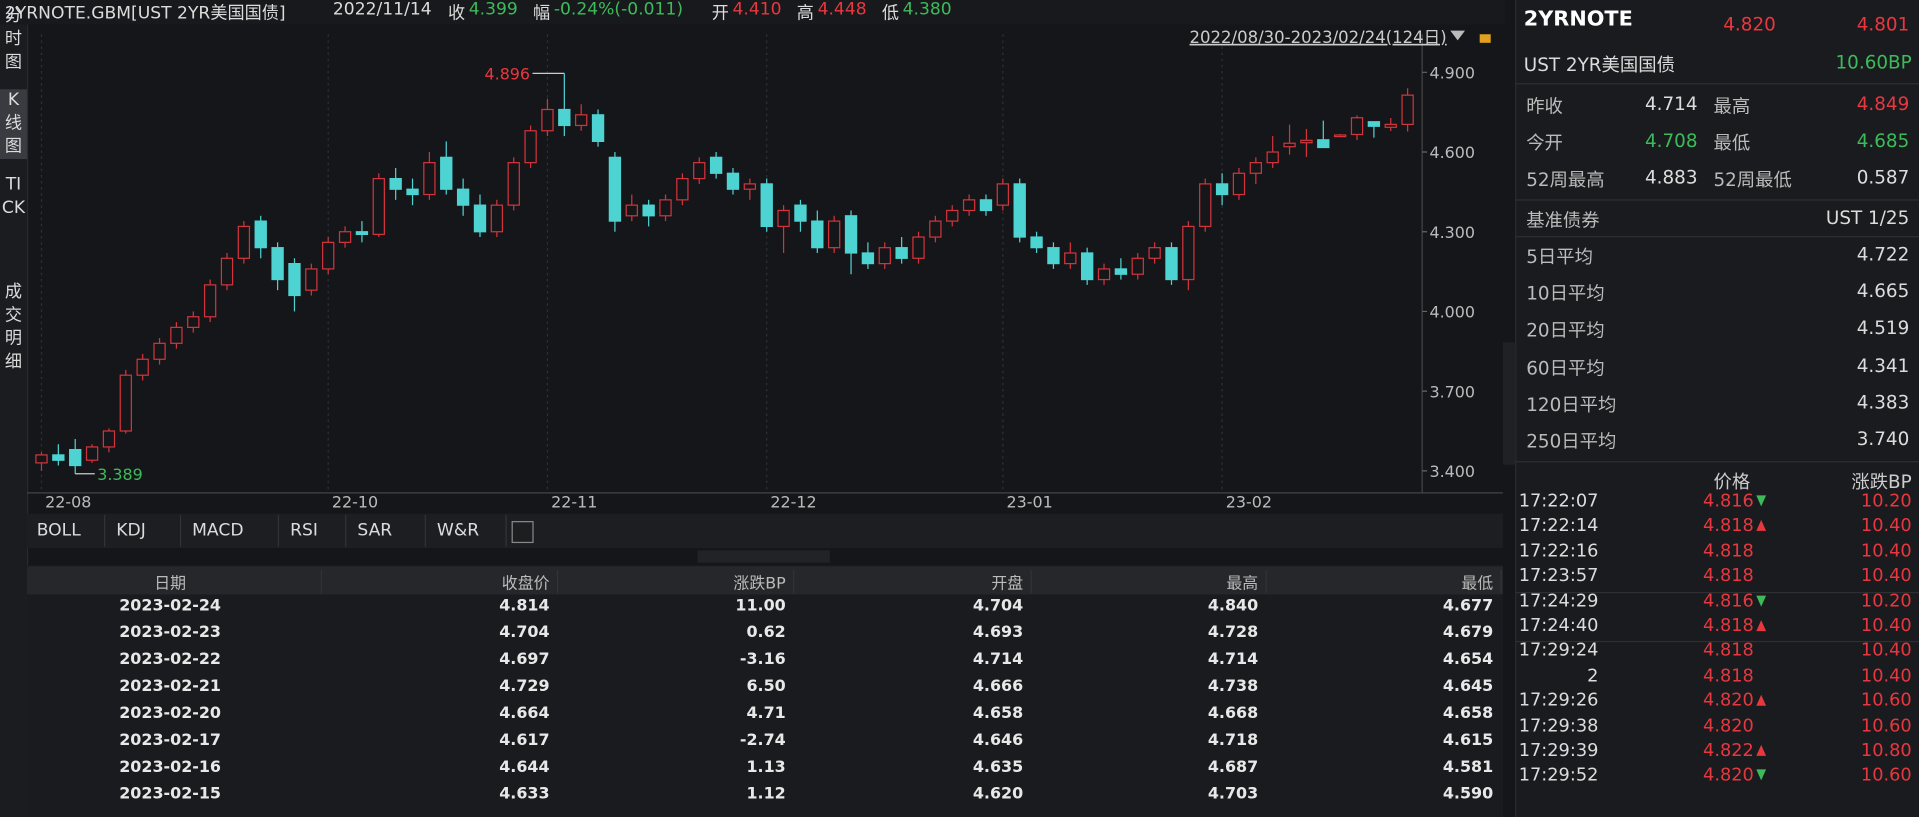 The height and width of the screenshot is (817, 1919). I want to click on header-value: 4.410, so click(757, 10).